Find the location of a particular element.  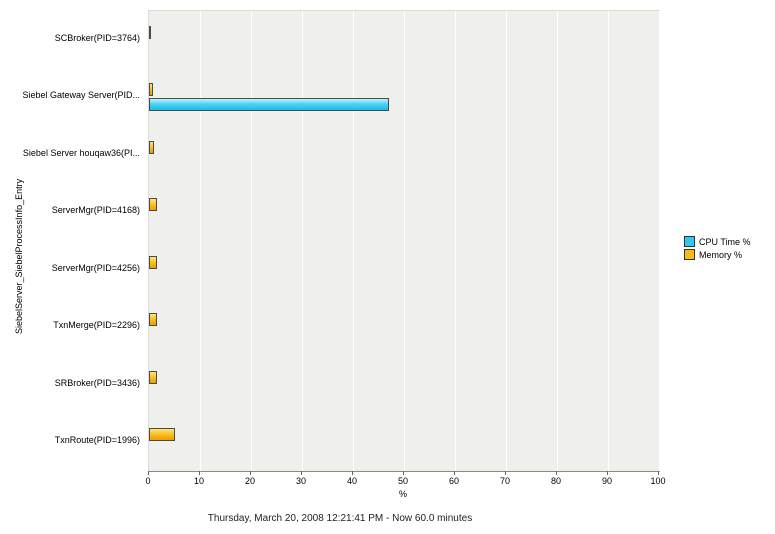

category-label: SCBroker(PID=3764) is located at coordinates (97, 37).